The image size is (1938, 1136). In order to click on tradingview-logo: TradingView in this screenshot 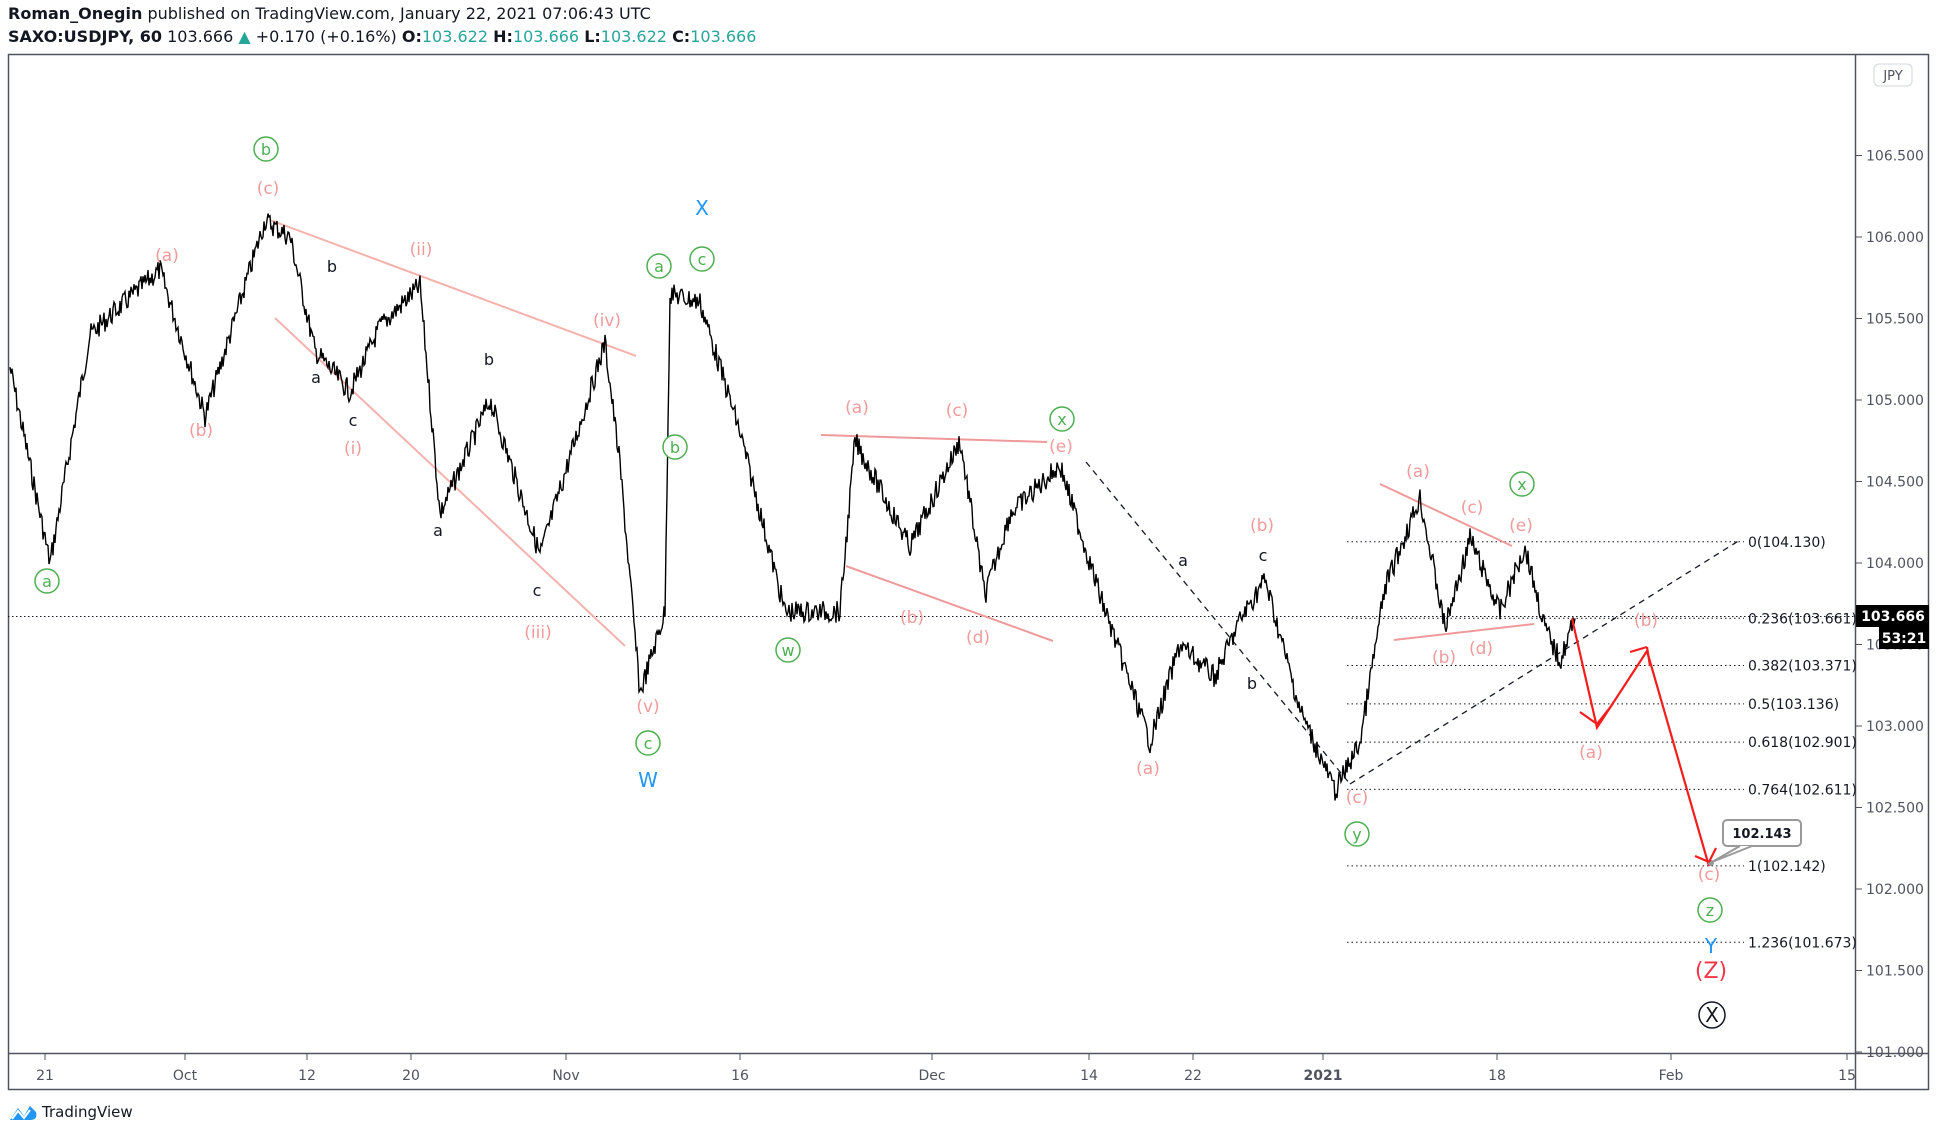, I will do `click(70, 1112)`.